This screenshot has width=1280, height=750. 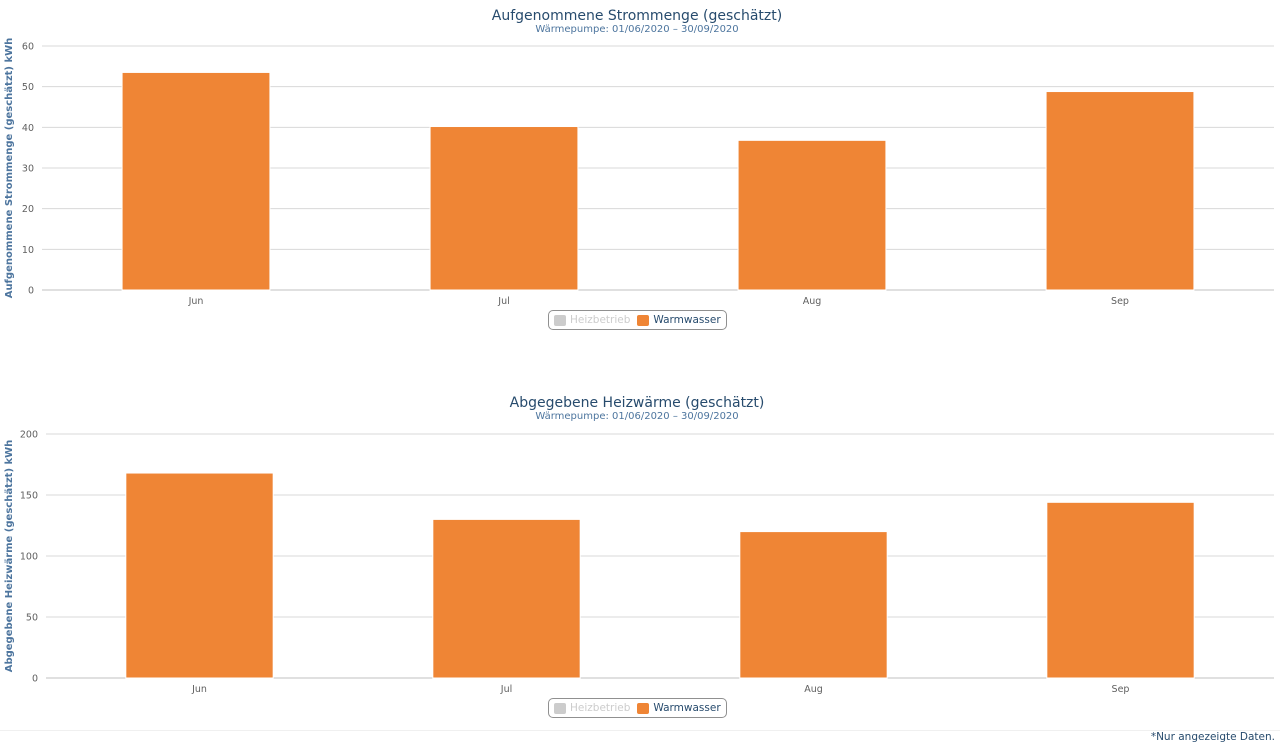 What do you see at coordinates (29, 496) in the screenshot?
I see `y-tick-label: 150` at bounding box center [29, 496].